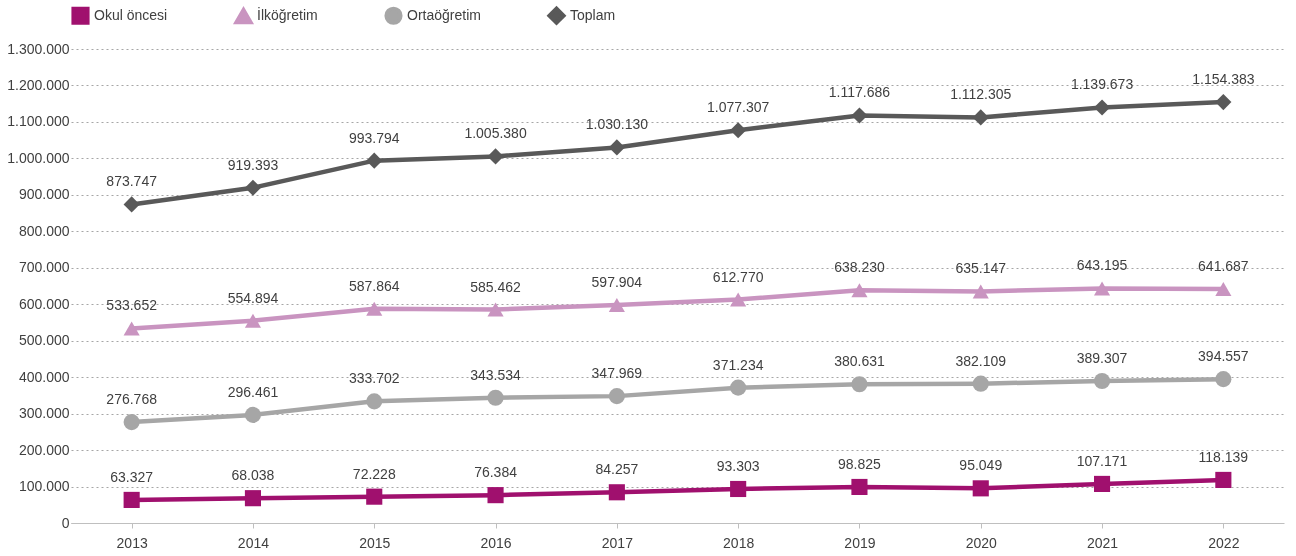 The image size is (1296, 556). What do you see at coordinates (287, 15) in the screenshot?
I see `legend-label: İlköğretim` at bounding box center [287, 15].